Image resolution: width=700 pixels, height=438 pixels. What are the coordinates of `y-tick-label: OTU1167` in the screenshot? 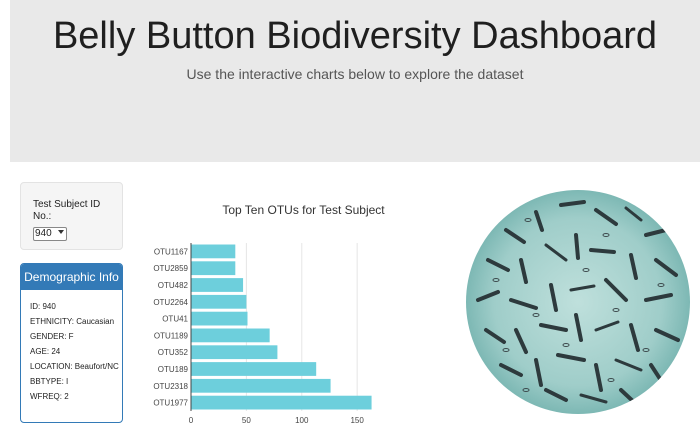 It's located at (171, 251).